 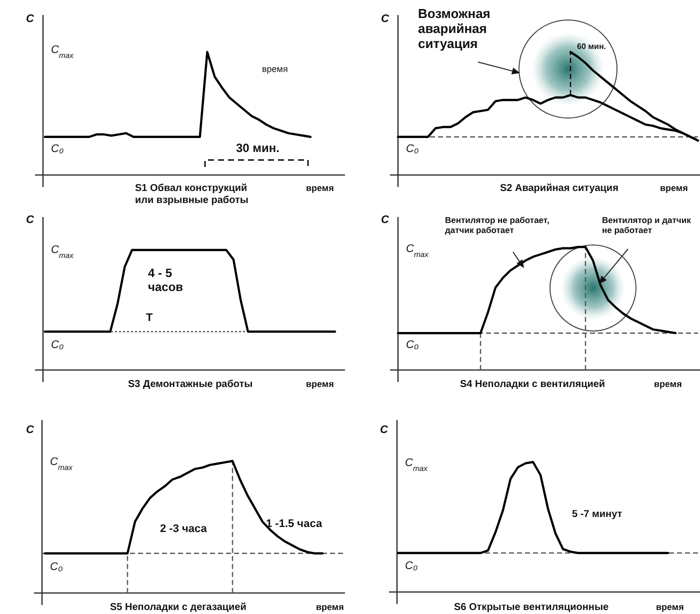 What do you see at coordinates (531, 607) in the screenshot?
I see `text: S6 Открытые вентиляционные` at bounding box center [531, 607].